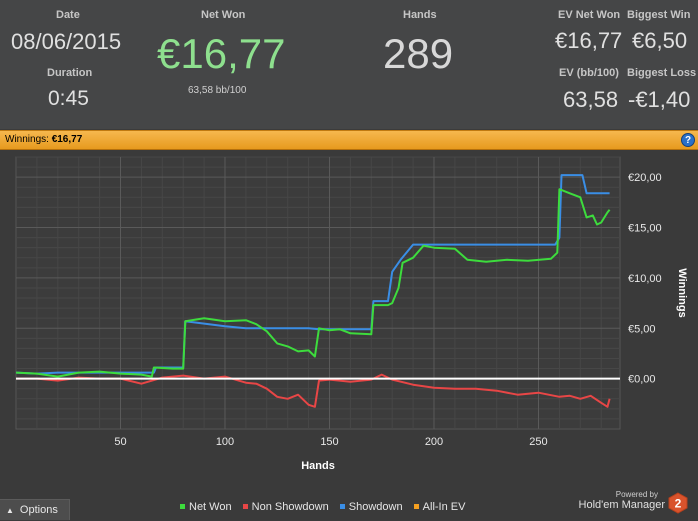 The height and width of the screenshot is (521, 698). What do you see at coordinates (223, 15) in the screenshot?
I see `net-won-label: Net Won` at bounding box center [223, 15].